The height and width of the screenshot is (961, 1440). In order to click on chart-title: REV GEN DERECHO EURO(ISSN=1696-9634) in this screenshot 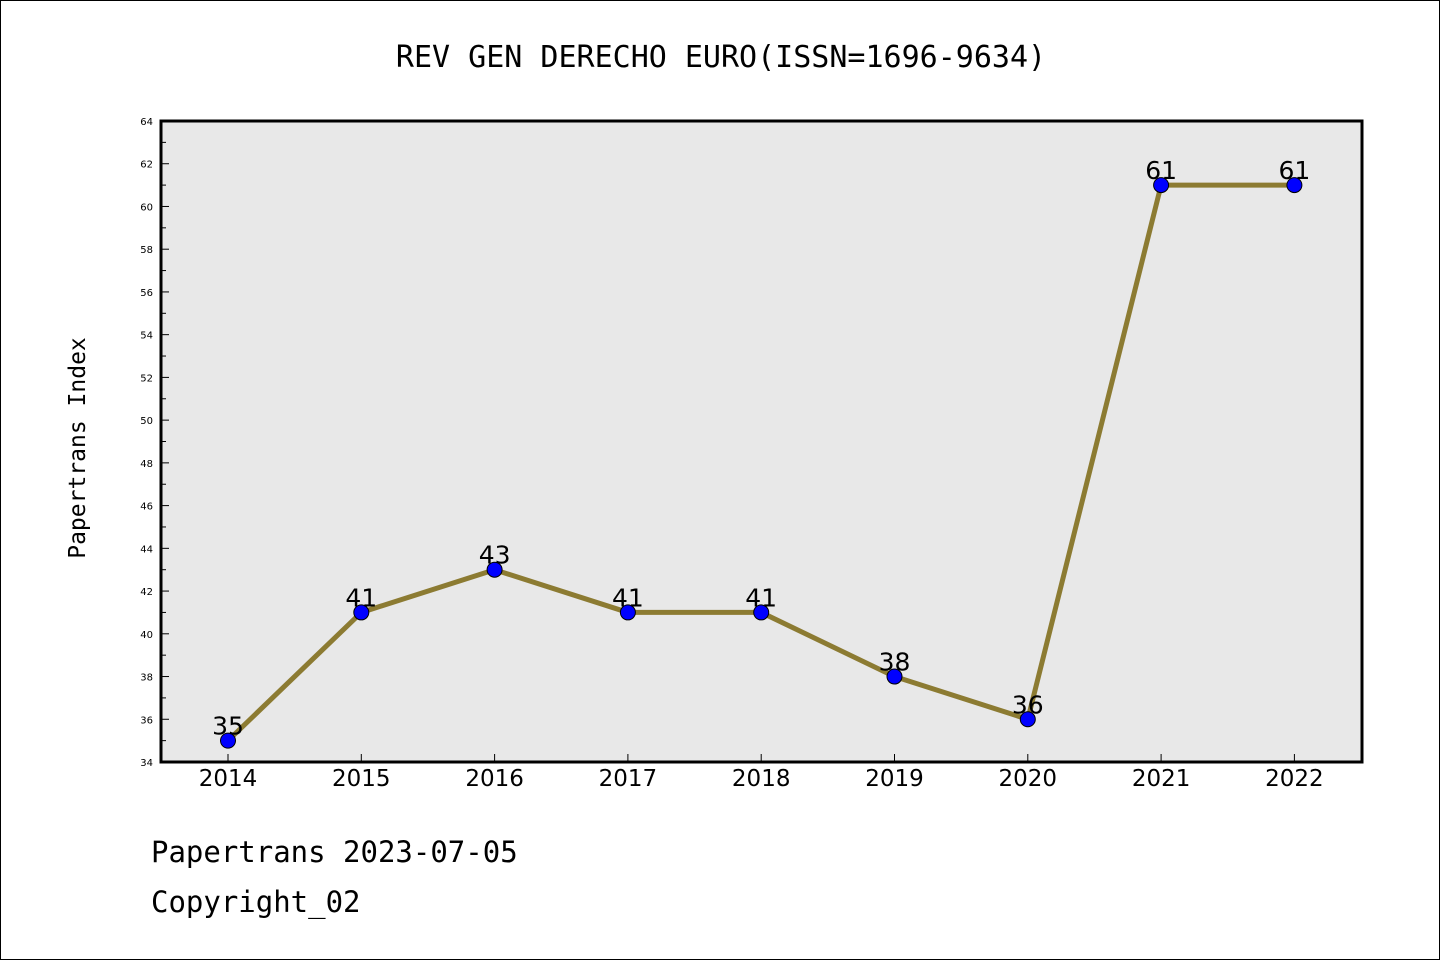, I will do `click(721, 57)`.